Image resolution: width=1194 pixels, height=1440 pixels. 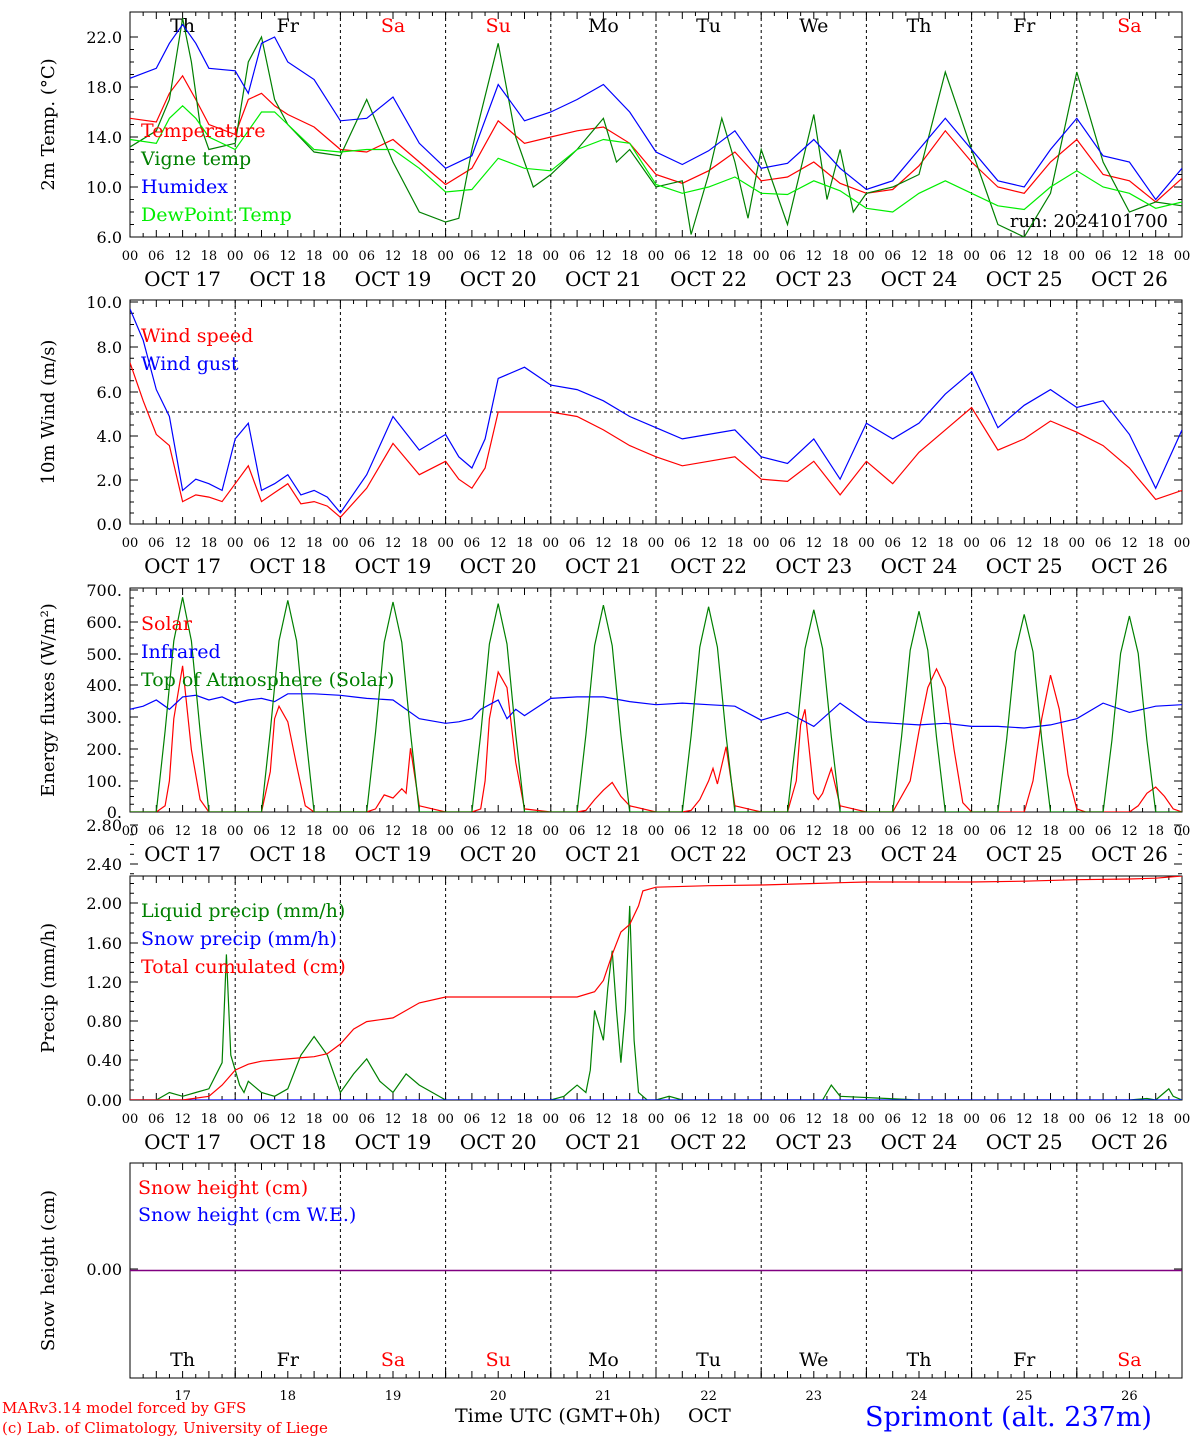 I want to click on weekday-label: Tu, so click(x=708, y=1360).